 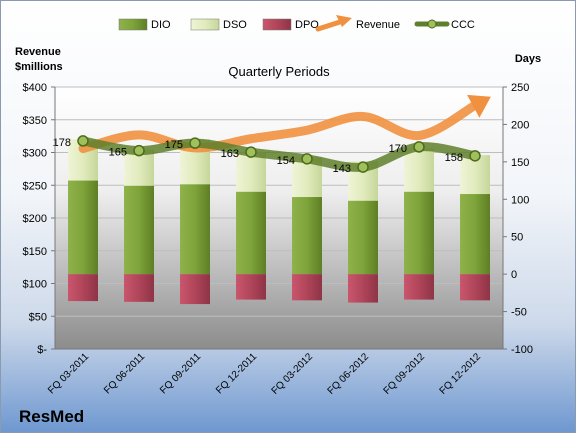 I want to click on x-tick-label: FQ 09-2011, so click(x=180, y=373).